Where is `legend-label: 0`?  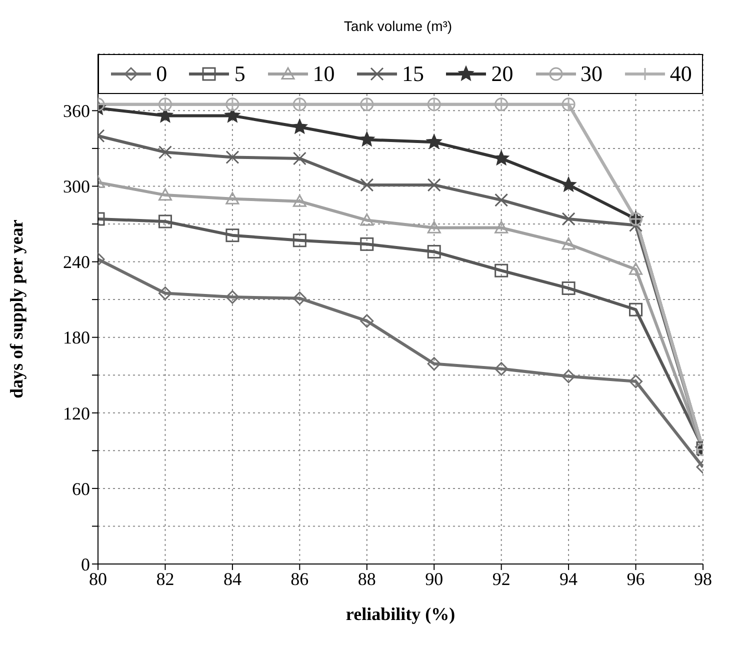
legend-label: 0 is located at coordinates (162, 74).